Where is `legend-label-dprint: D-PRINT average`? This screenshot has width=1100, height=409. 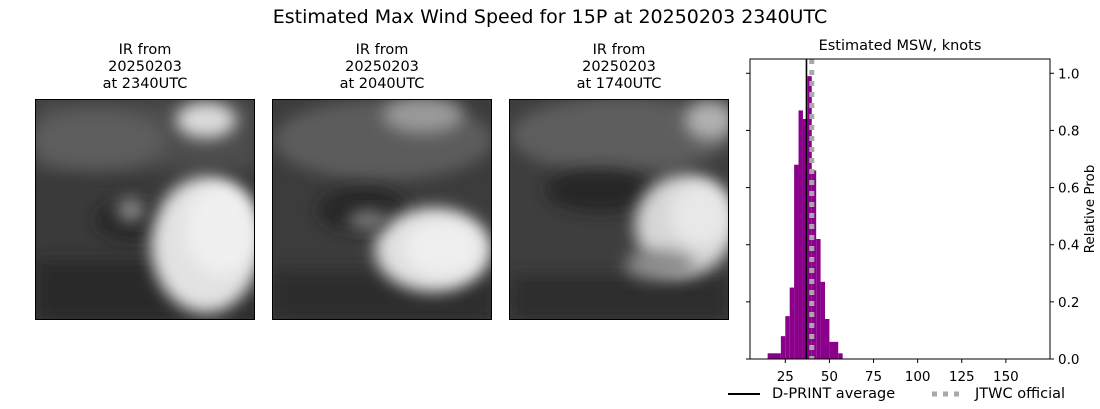
legend-label-dprint: D-PRINT average is located at coordinates (834, 394).